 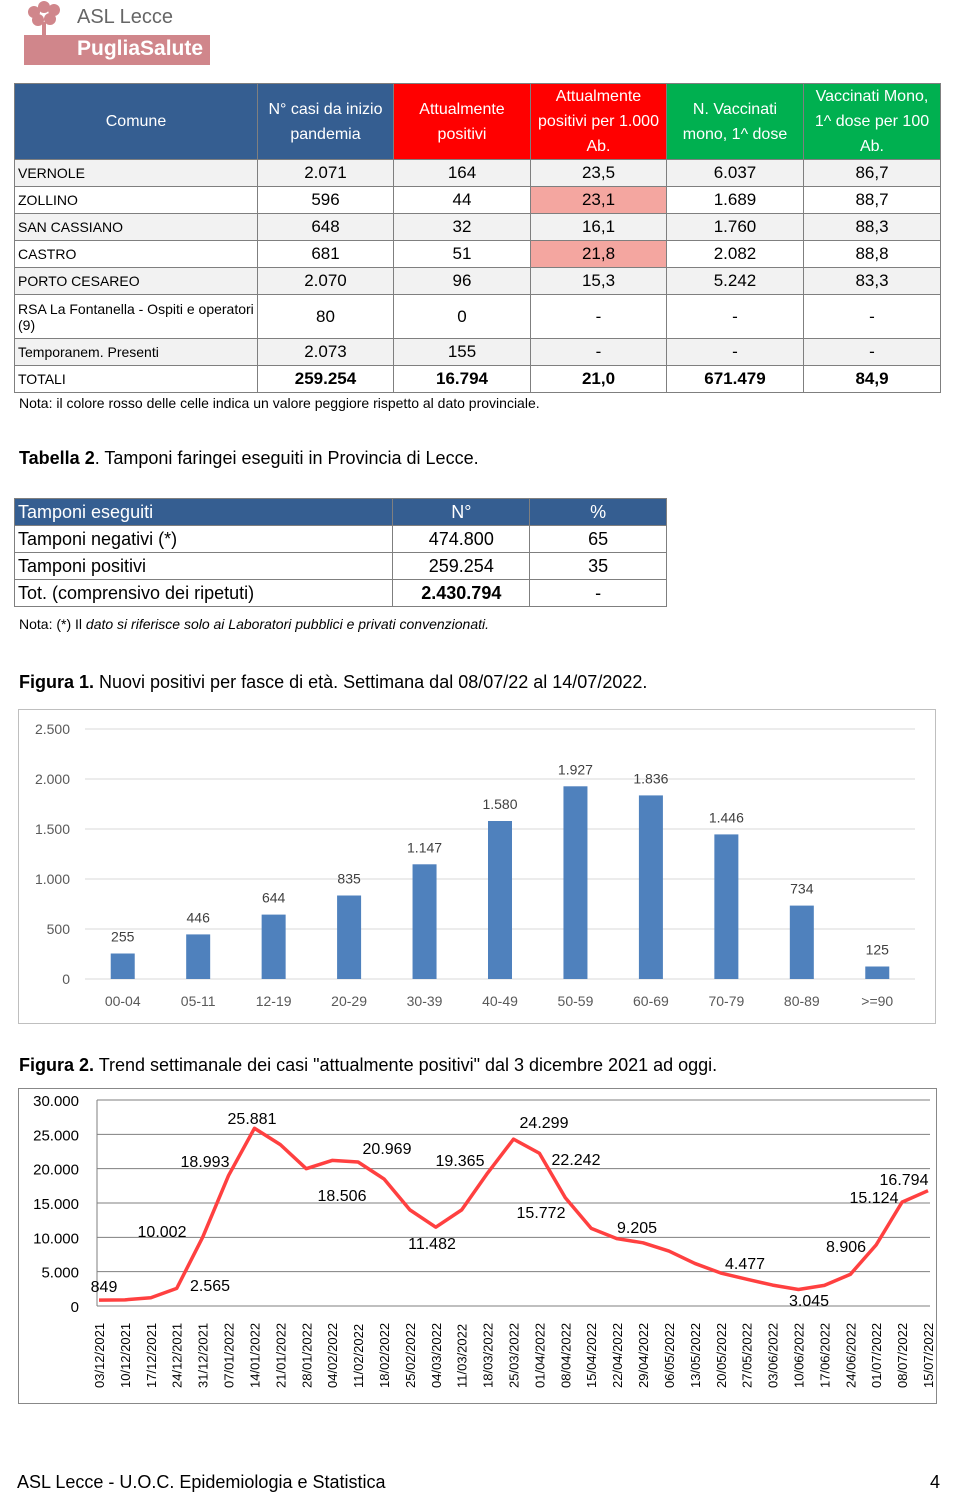 What do you see at coordinates (598, 593) in the screenshot?
I see `cell: -` at bounding box center [598, 593].